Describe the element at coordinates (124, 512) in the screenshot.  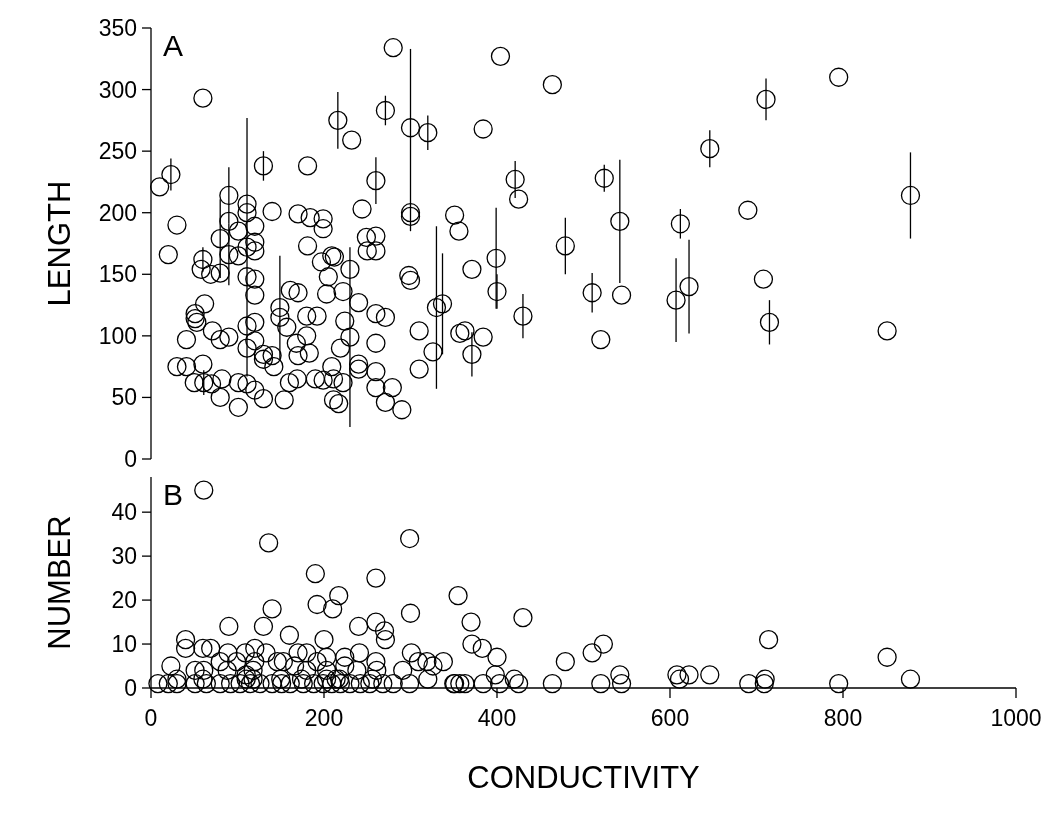
I see `y-tick-label: 40` at that location.